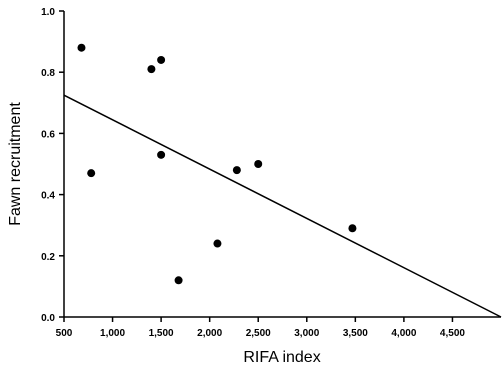 The image size is (503, 375). I want to click on y-axis-ticks: 0.0 0.2 0.4 0.6 0.8 1.0, so click(52, 165).